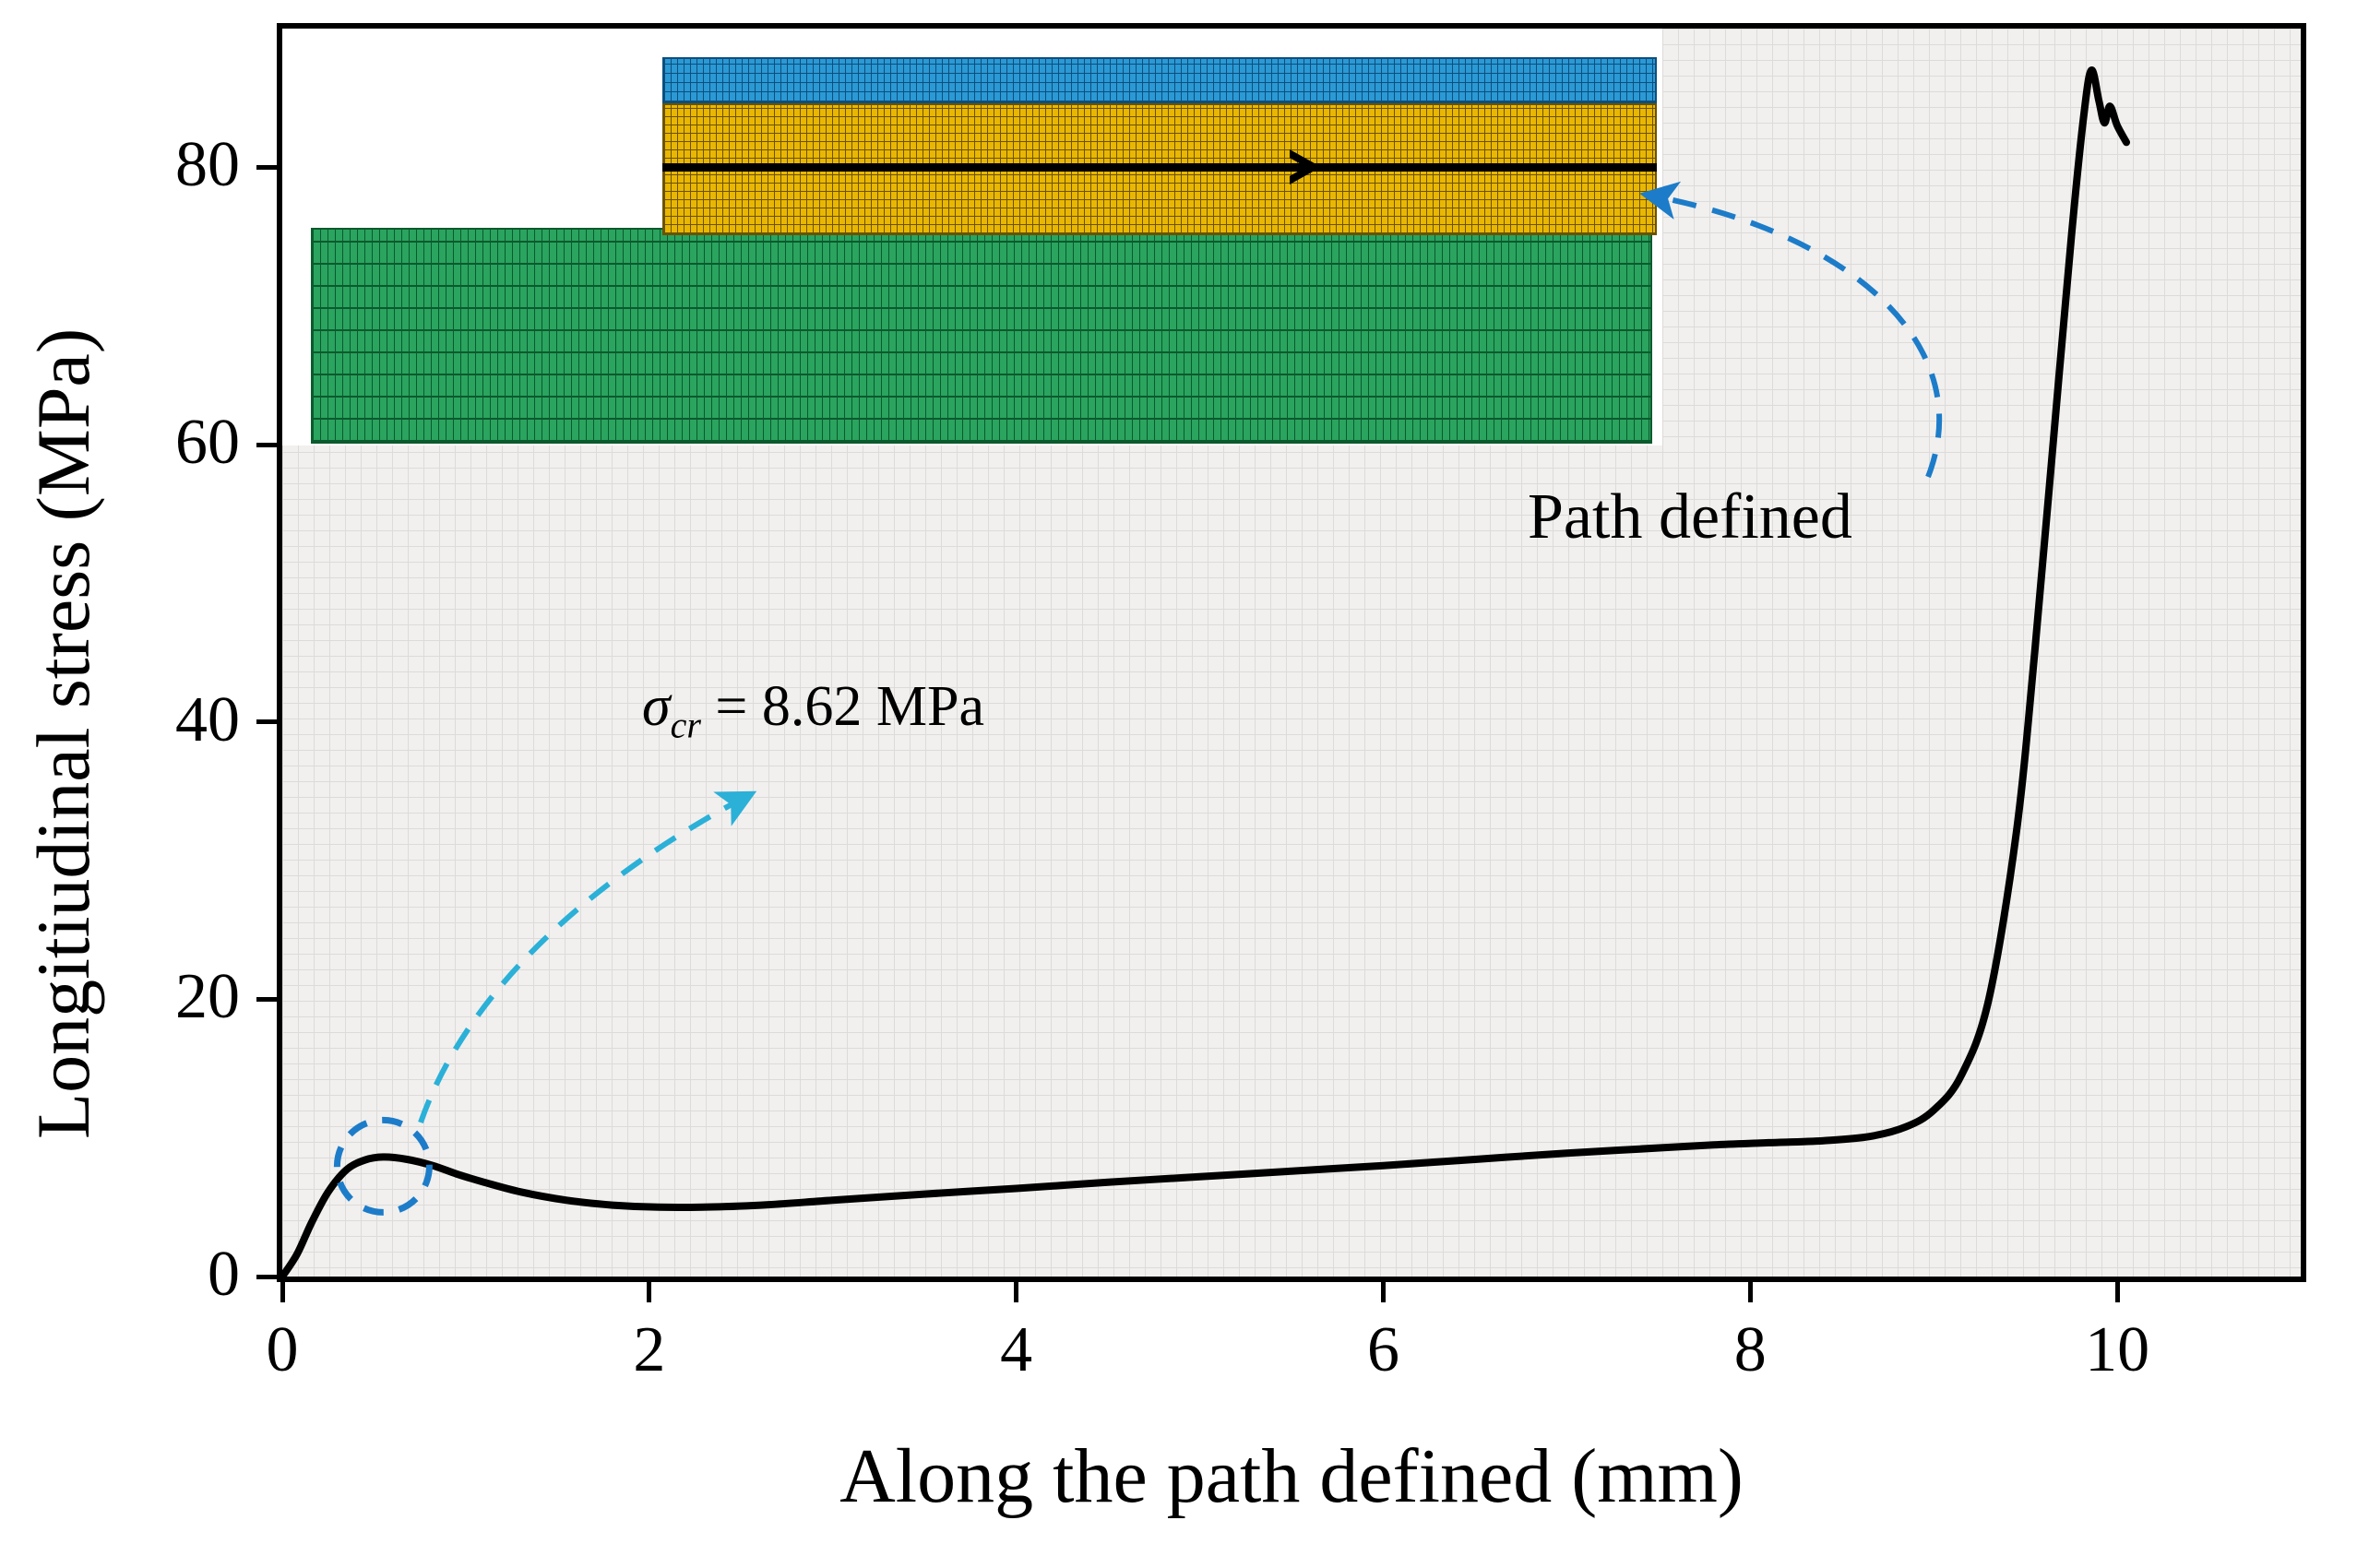  What do you see at coordinates (383, 1166) in the screenshot?
I see `critical-point-circle` at bounding box center [383, 1166].